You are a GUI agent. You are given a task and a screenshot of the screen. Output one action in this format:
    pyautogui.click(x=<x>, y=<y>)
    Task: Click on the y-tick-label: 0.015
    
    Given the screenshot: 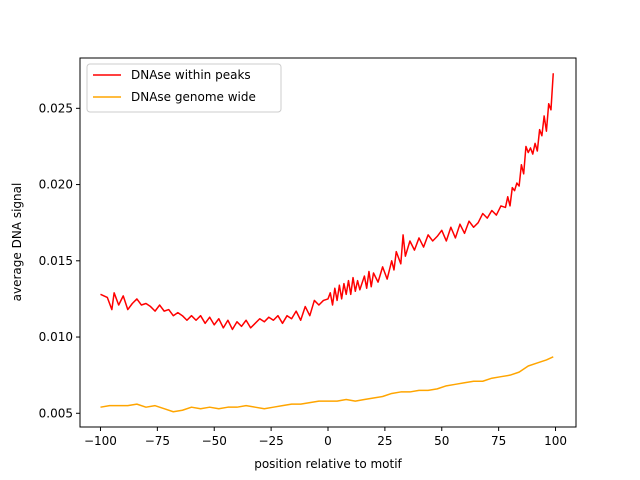 What is the action you would take?
    pyautogui.click(x=56, y=261)
    